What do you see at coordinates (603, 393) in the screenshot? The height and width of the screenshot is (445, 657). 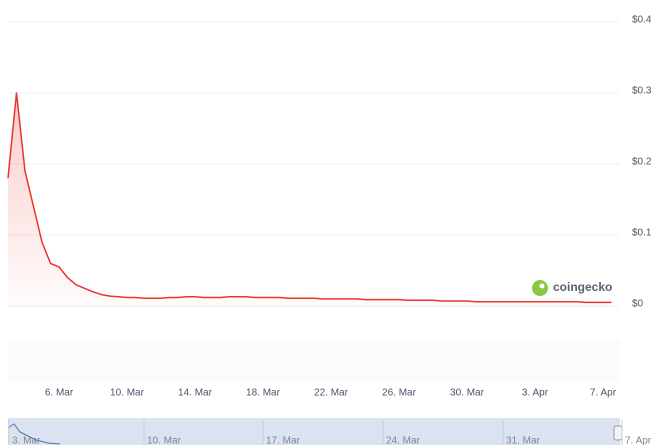 I see `x-tick-label: 7. Apr` at bounding box center [603, 393].